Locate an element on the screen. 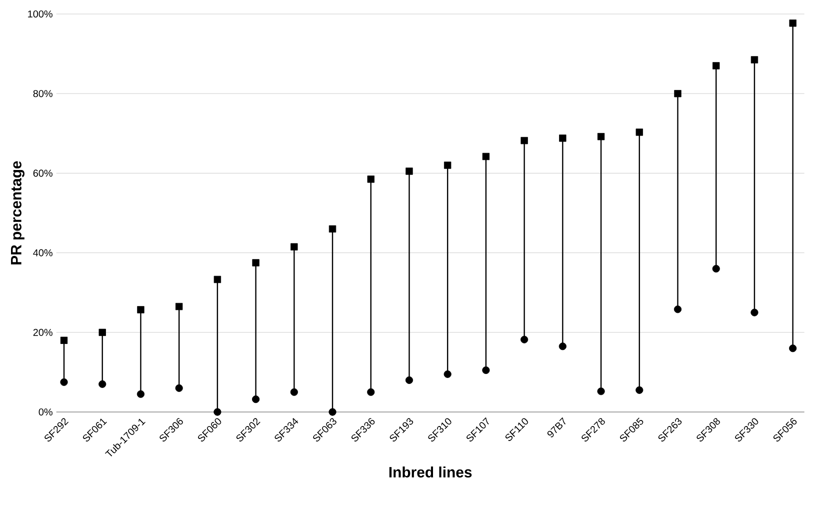  y-tick-label: 0% is located at coordinates (45, 412).